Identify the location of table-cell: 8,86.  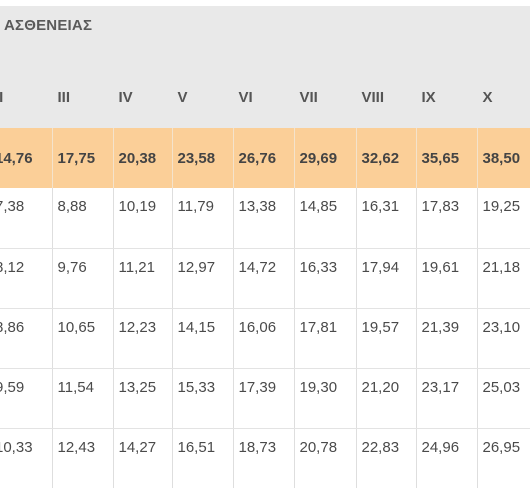
(26, 338).